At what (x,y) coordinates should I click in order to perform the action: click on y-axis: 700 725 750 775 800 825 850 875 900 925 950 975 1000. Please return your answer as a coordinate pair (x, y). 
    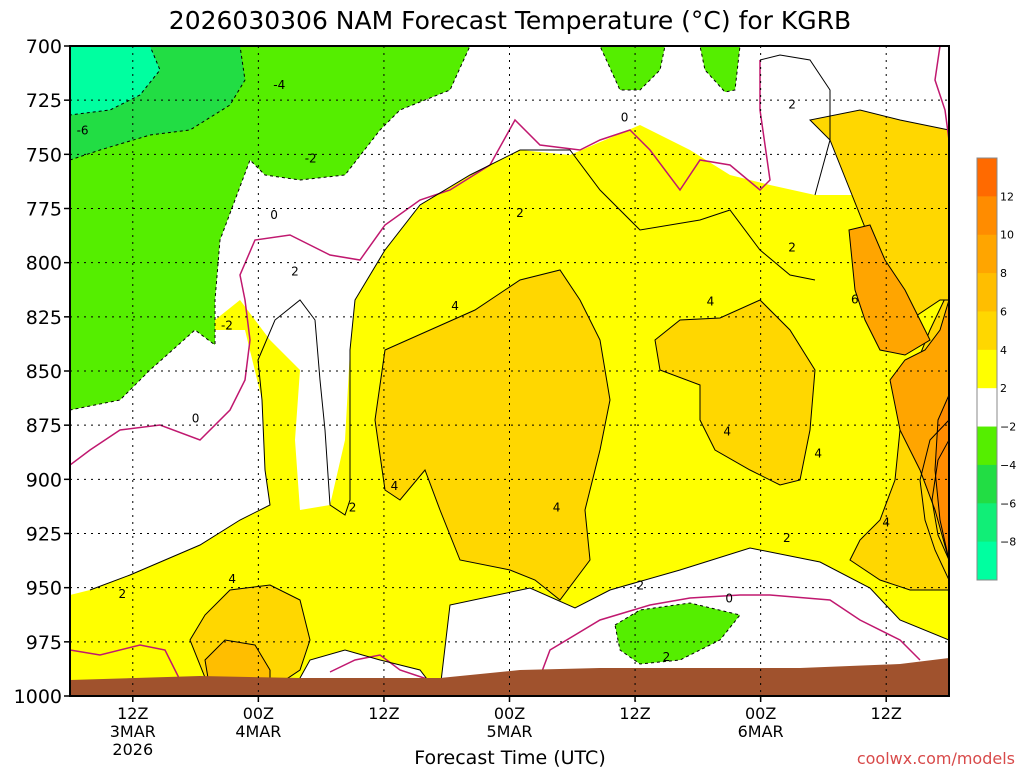
    Looking at the image, I should click on (42, 372).